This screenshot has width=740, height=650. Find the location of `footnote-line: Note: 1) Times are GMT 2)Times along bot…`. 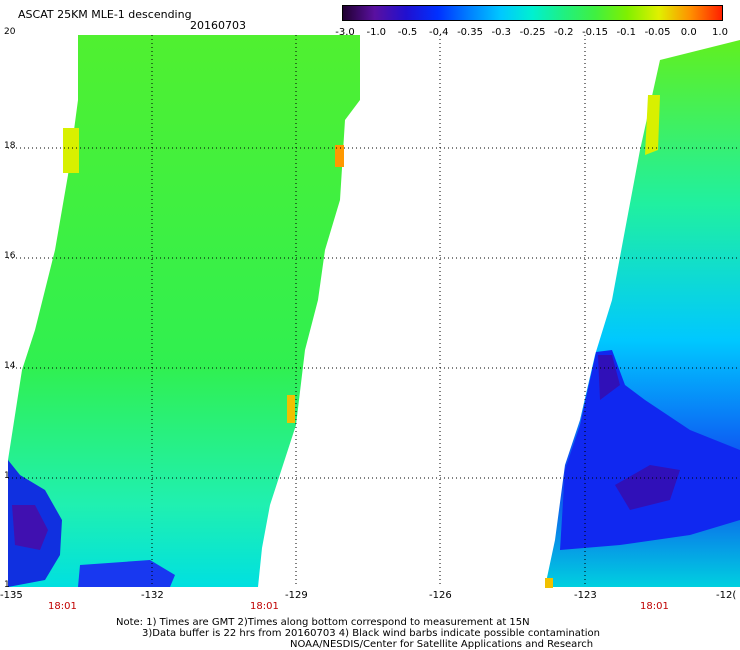

footnote-line: Note: 1) Times are GMT 2)Times along bot… is located at coordinates (323, 622).